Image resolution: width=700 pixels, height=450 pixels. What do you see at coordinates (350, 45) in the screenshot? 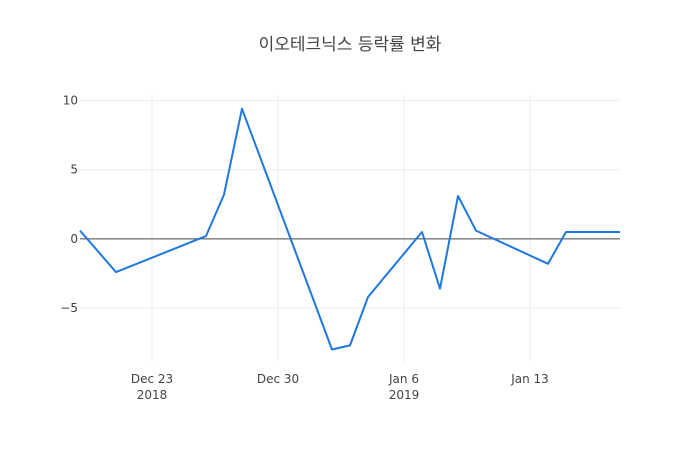
I see `chart-title: 이오테크닉스 등락률 변화` at bounding box center [350, 45].